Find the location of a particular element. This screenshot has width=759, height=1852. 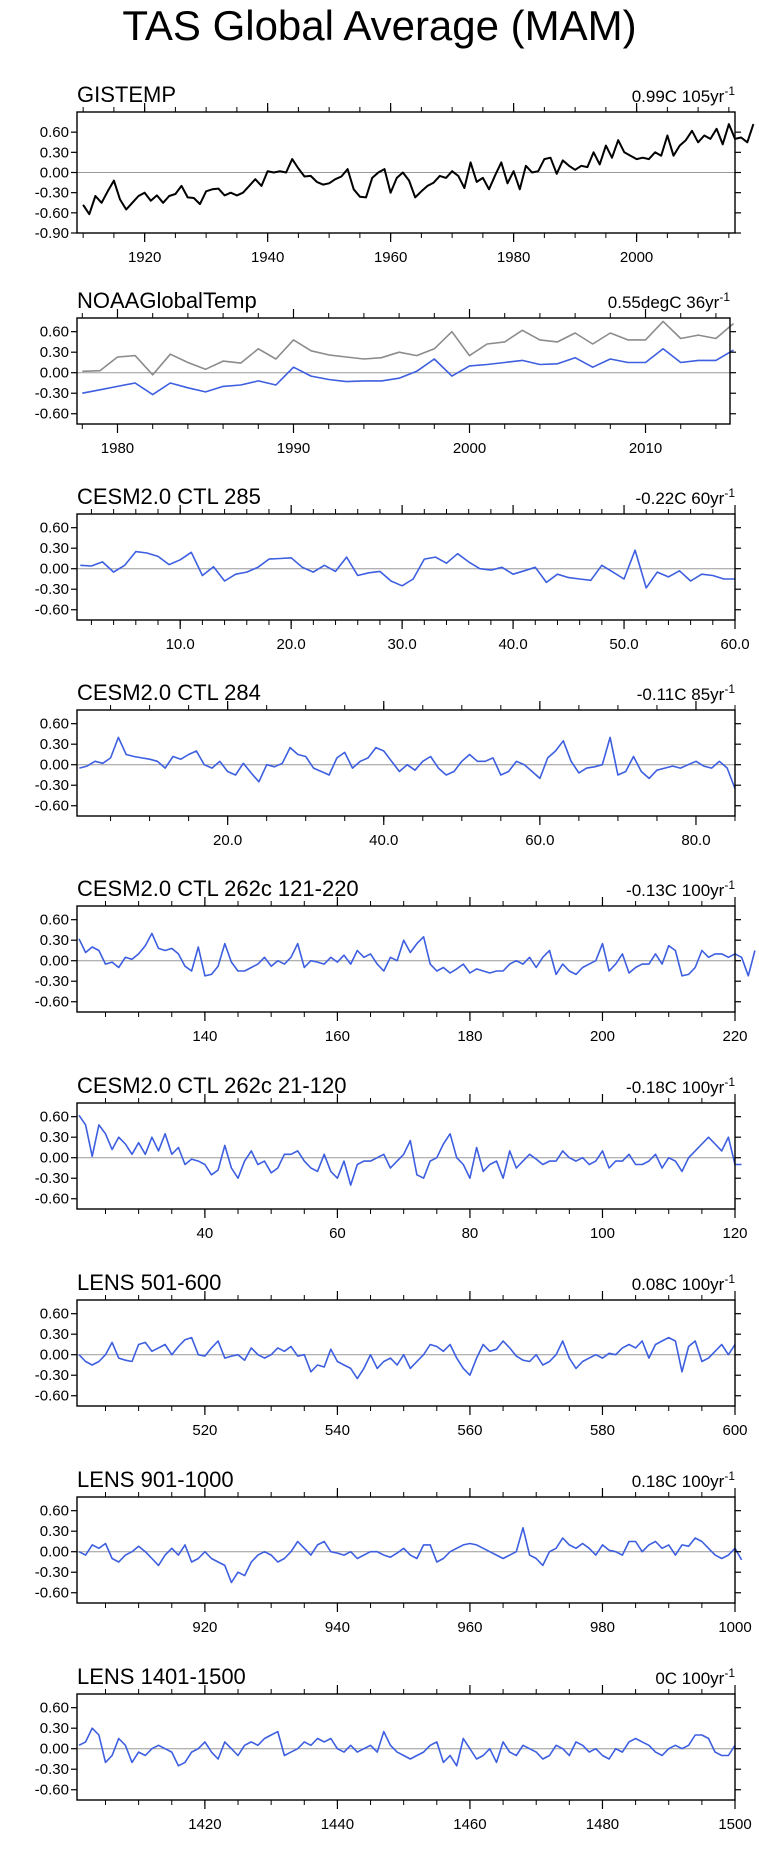

x-tick-label: 560 is located at coordinates (469, 1430).